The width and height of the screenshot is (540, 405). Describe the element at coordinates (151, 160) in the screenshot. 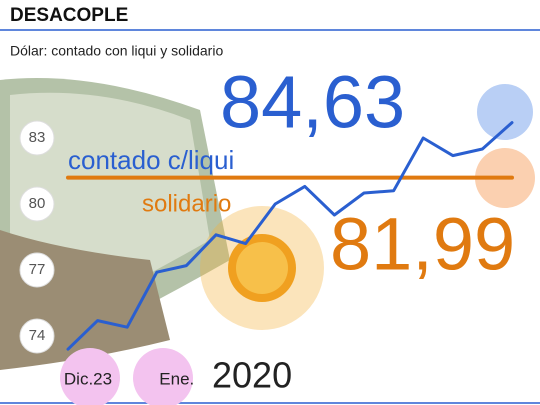

I see `legend-label: contado c/liqui` at that location.